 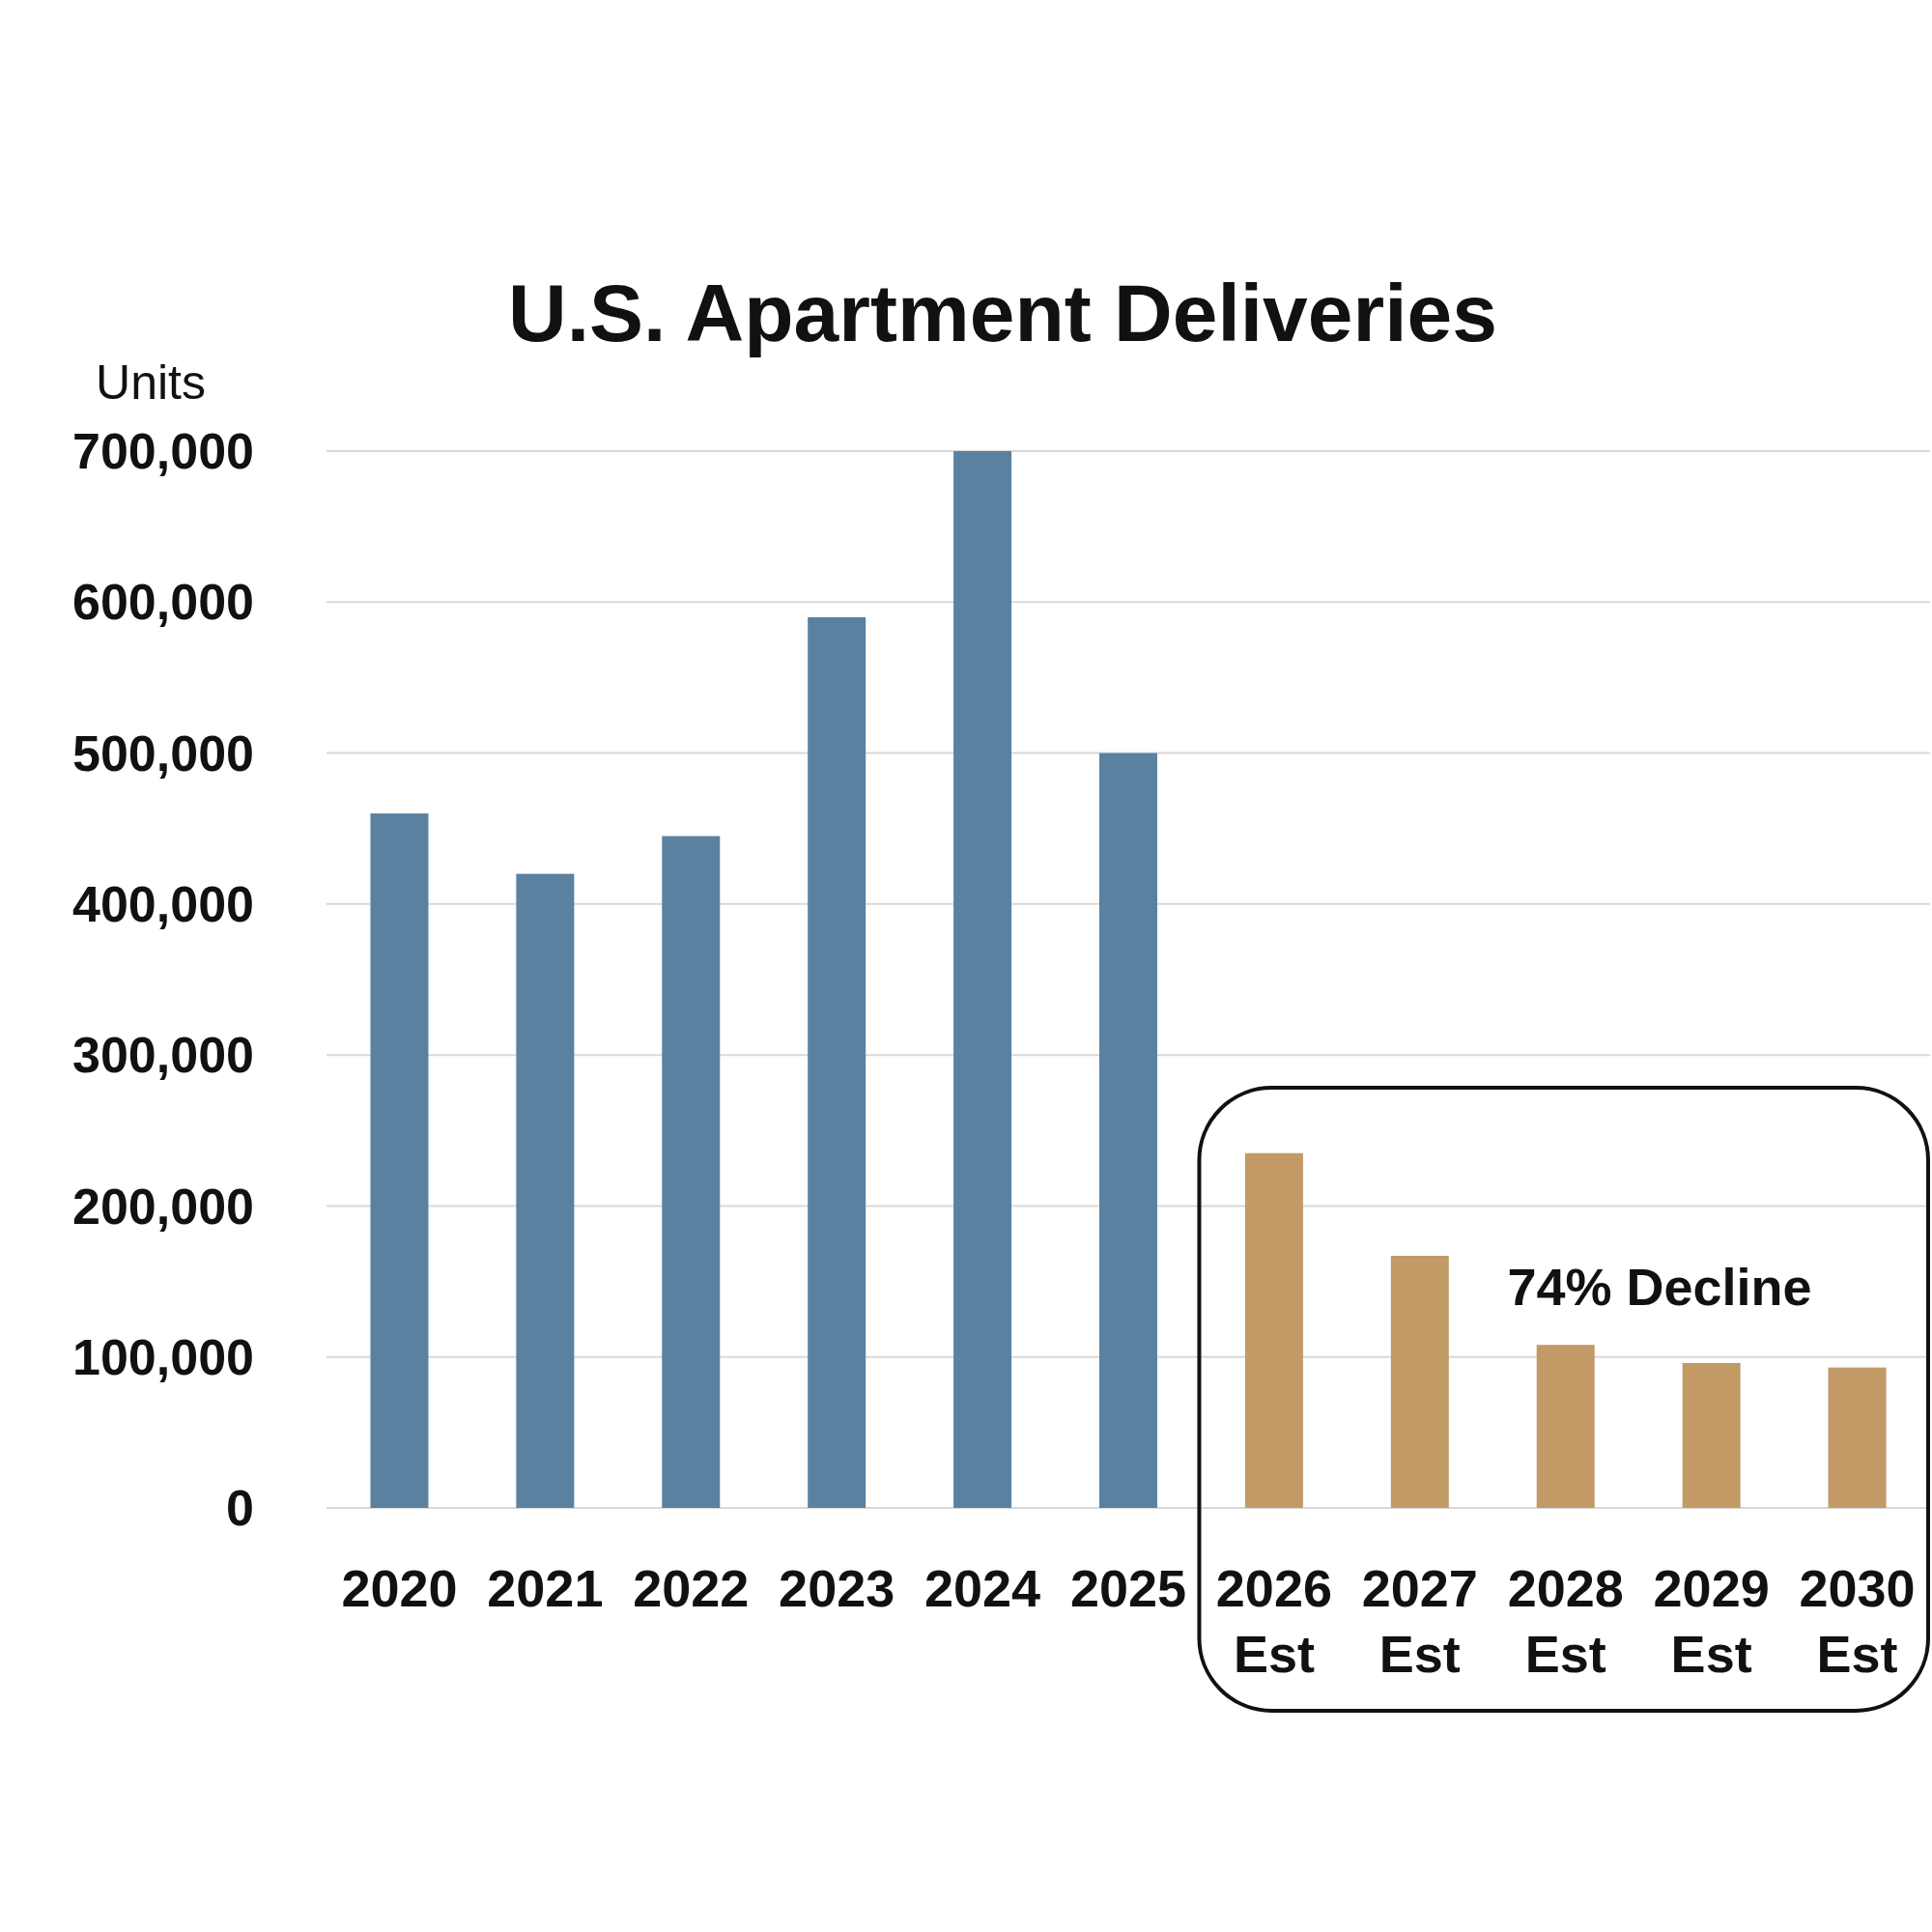 What do you see at coordinates (163, 752) in the screenshot?
I see `y-tick-label: 500,000` at bounding box center [163, 752].